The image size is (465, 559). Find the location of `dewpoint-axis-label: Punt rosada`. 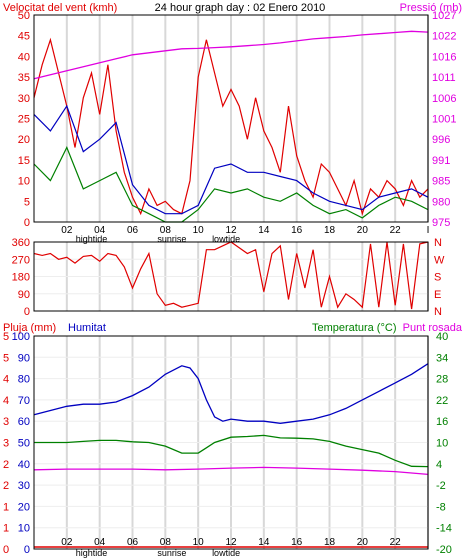

dewpoint-axis-label: Punt rosada is located at coordinates (433, 328).